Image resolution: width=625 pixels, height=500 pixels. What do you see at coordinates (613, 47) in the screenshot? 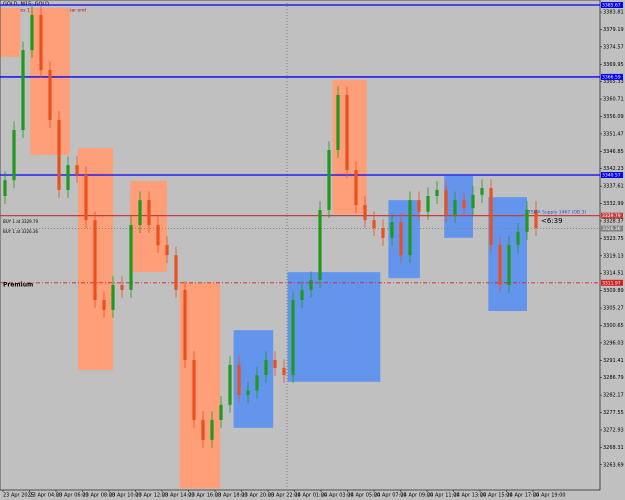
I see `y-tick-label: 3374.57` at bounding box center [613, 47].